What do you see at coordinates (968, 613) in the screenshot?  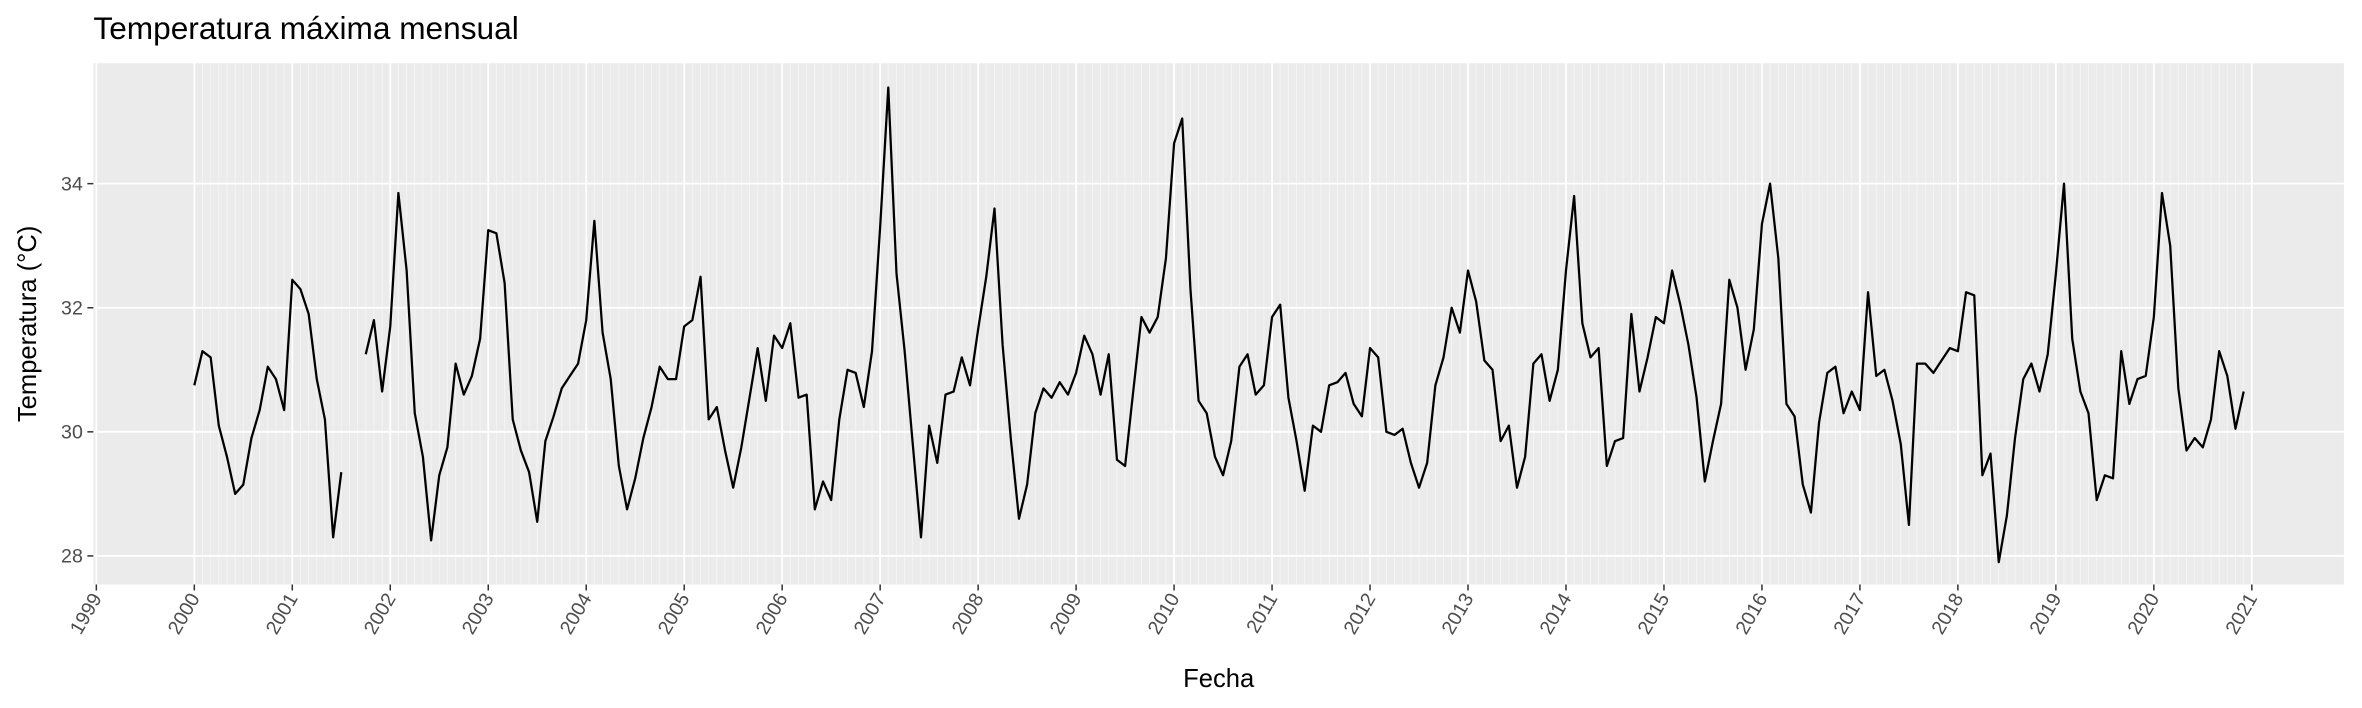 I see `x-tick-label: 2008` at bounding box center [968, 613].